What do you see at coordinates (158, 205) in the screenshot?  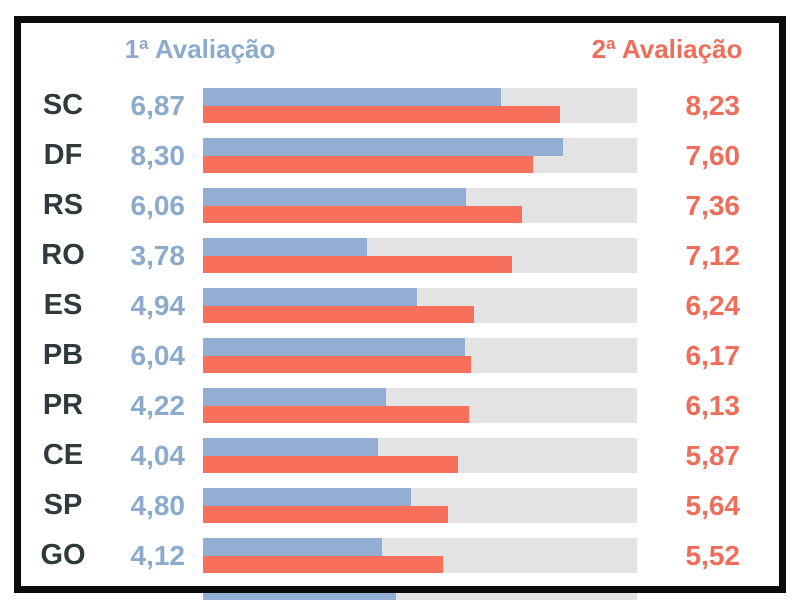 I see `series1-value-label: 6,06` at bounding box center [158, 205].